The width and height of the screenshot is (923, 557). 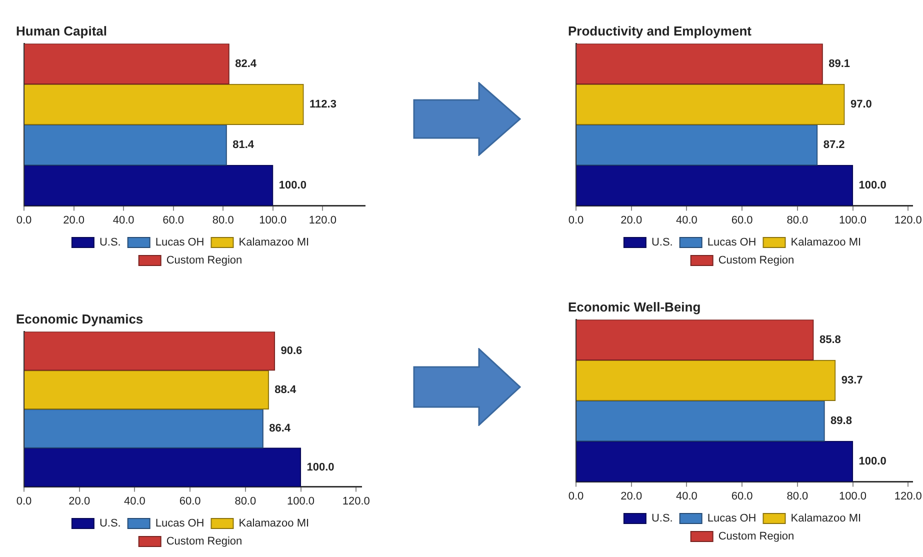 What do you see at coordinates (243, 145) in the screenshot?
I see `data-label: 81.4` at bounding box center [243, 145].